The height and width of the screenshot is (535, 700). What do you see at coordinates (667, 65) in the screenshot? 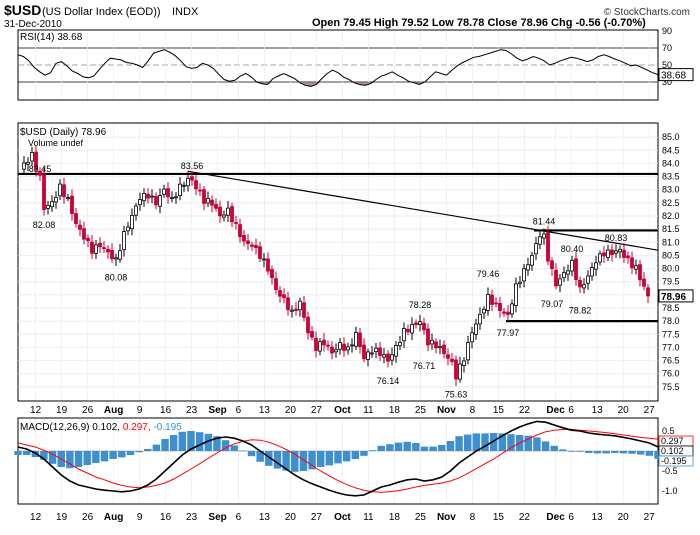
I see `rsi-tick-label: 50` at bounding box center [667, 65].